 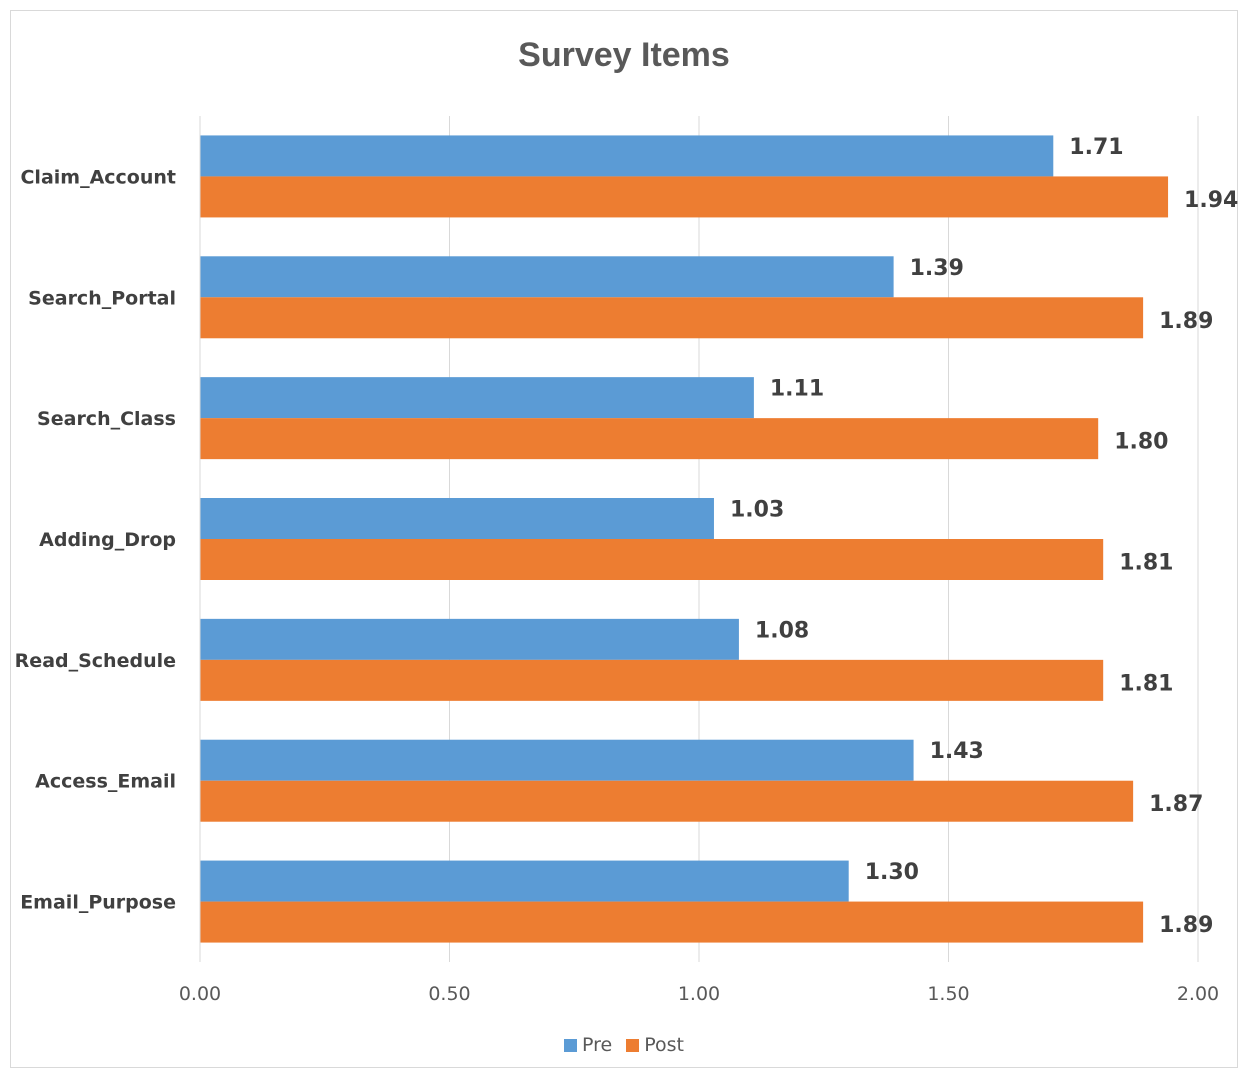 What do you see at coordinates (1176, 804) in the screenshot?
I see `data-label-post: 1.87` at bounding box center [1176, 804].